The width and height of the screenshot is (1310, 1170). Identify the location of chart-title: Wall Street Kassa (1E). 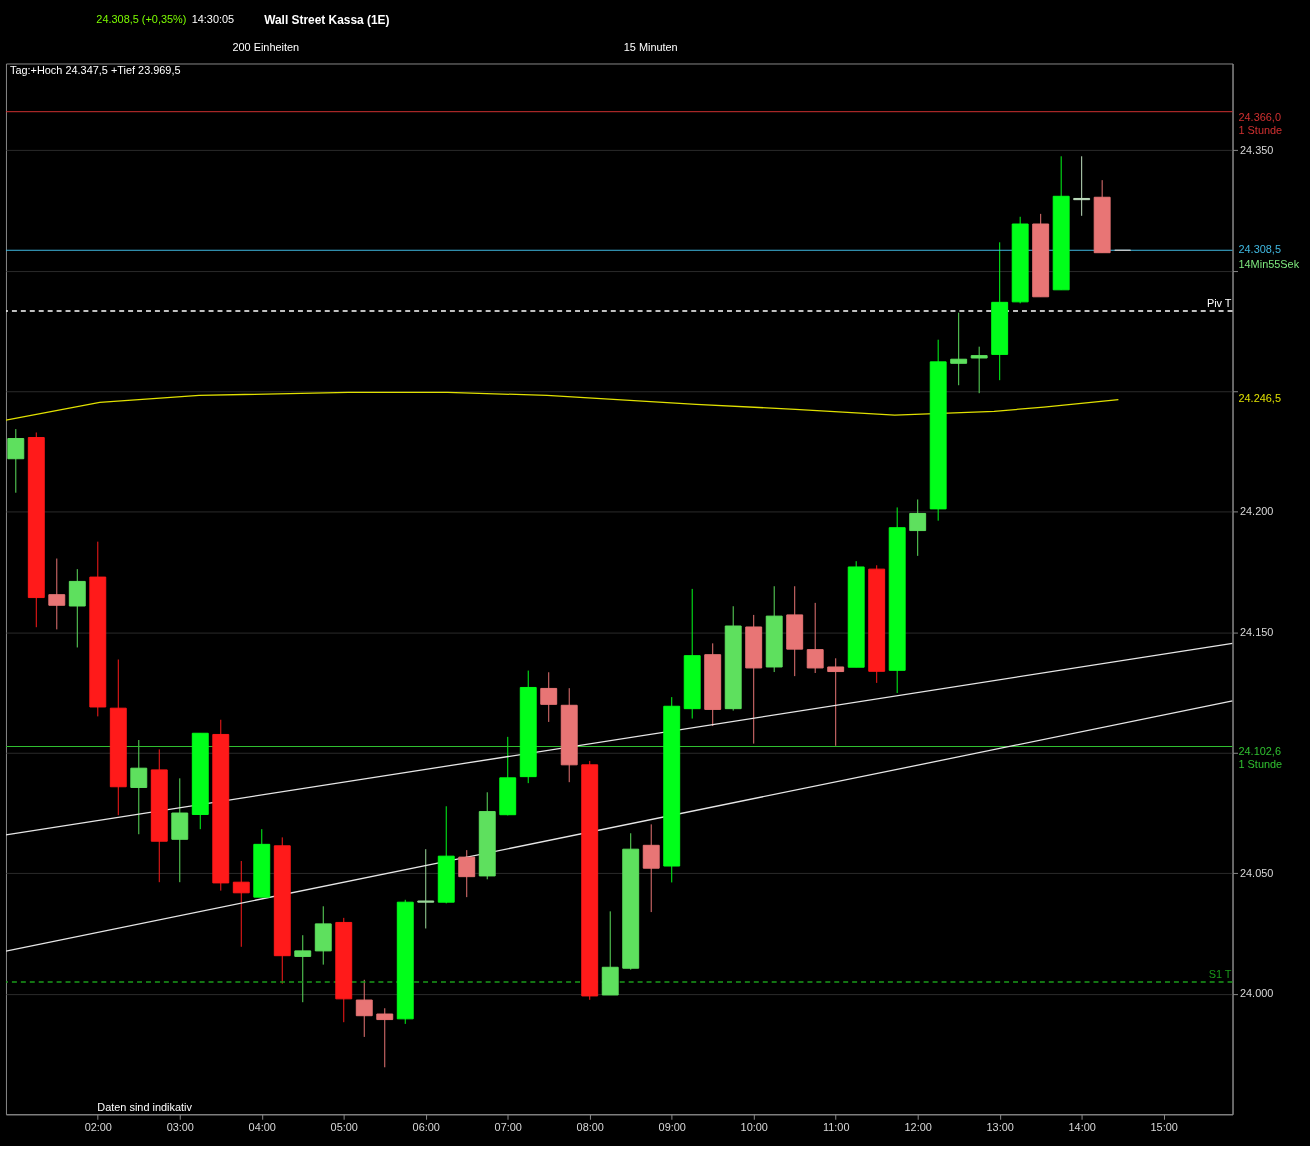
(327, 19).